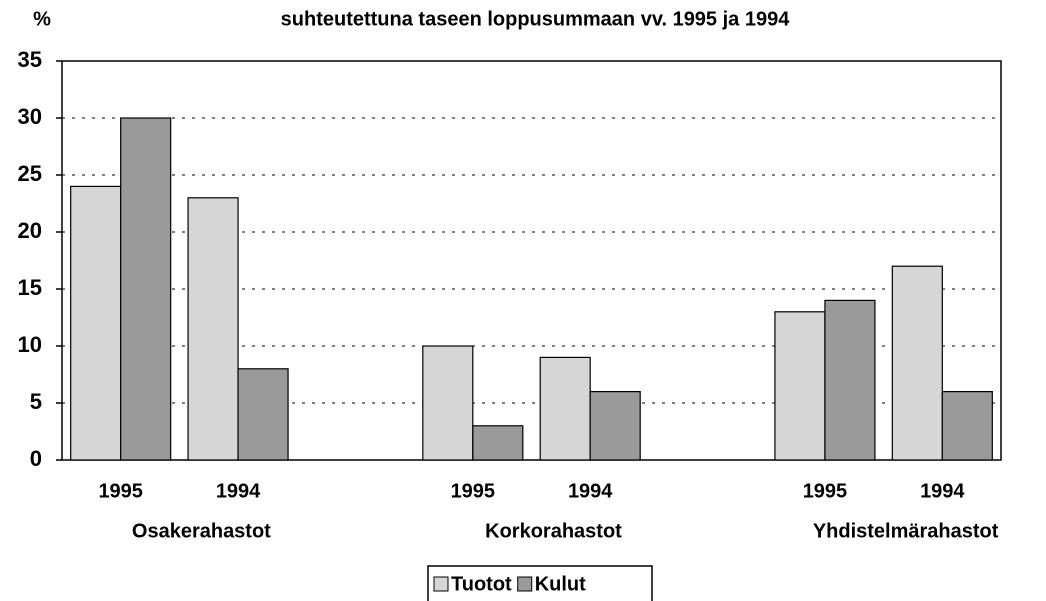 The image size is (1046, 601). What do you see at coordinates (30, 230) in the screenshot?
I see `y-tick-label: 20` at bounding box center [30, 230].